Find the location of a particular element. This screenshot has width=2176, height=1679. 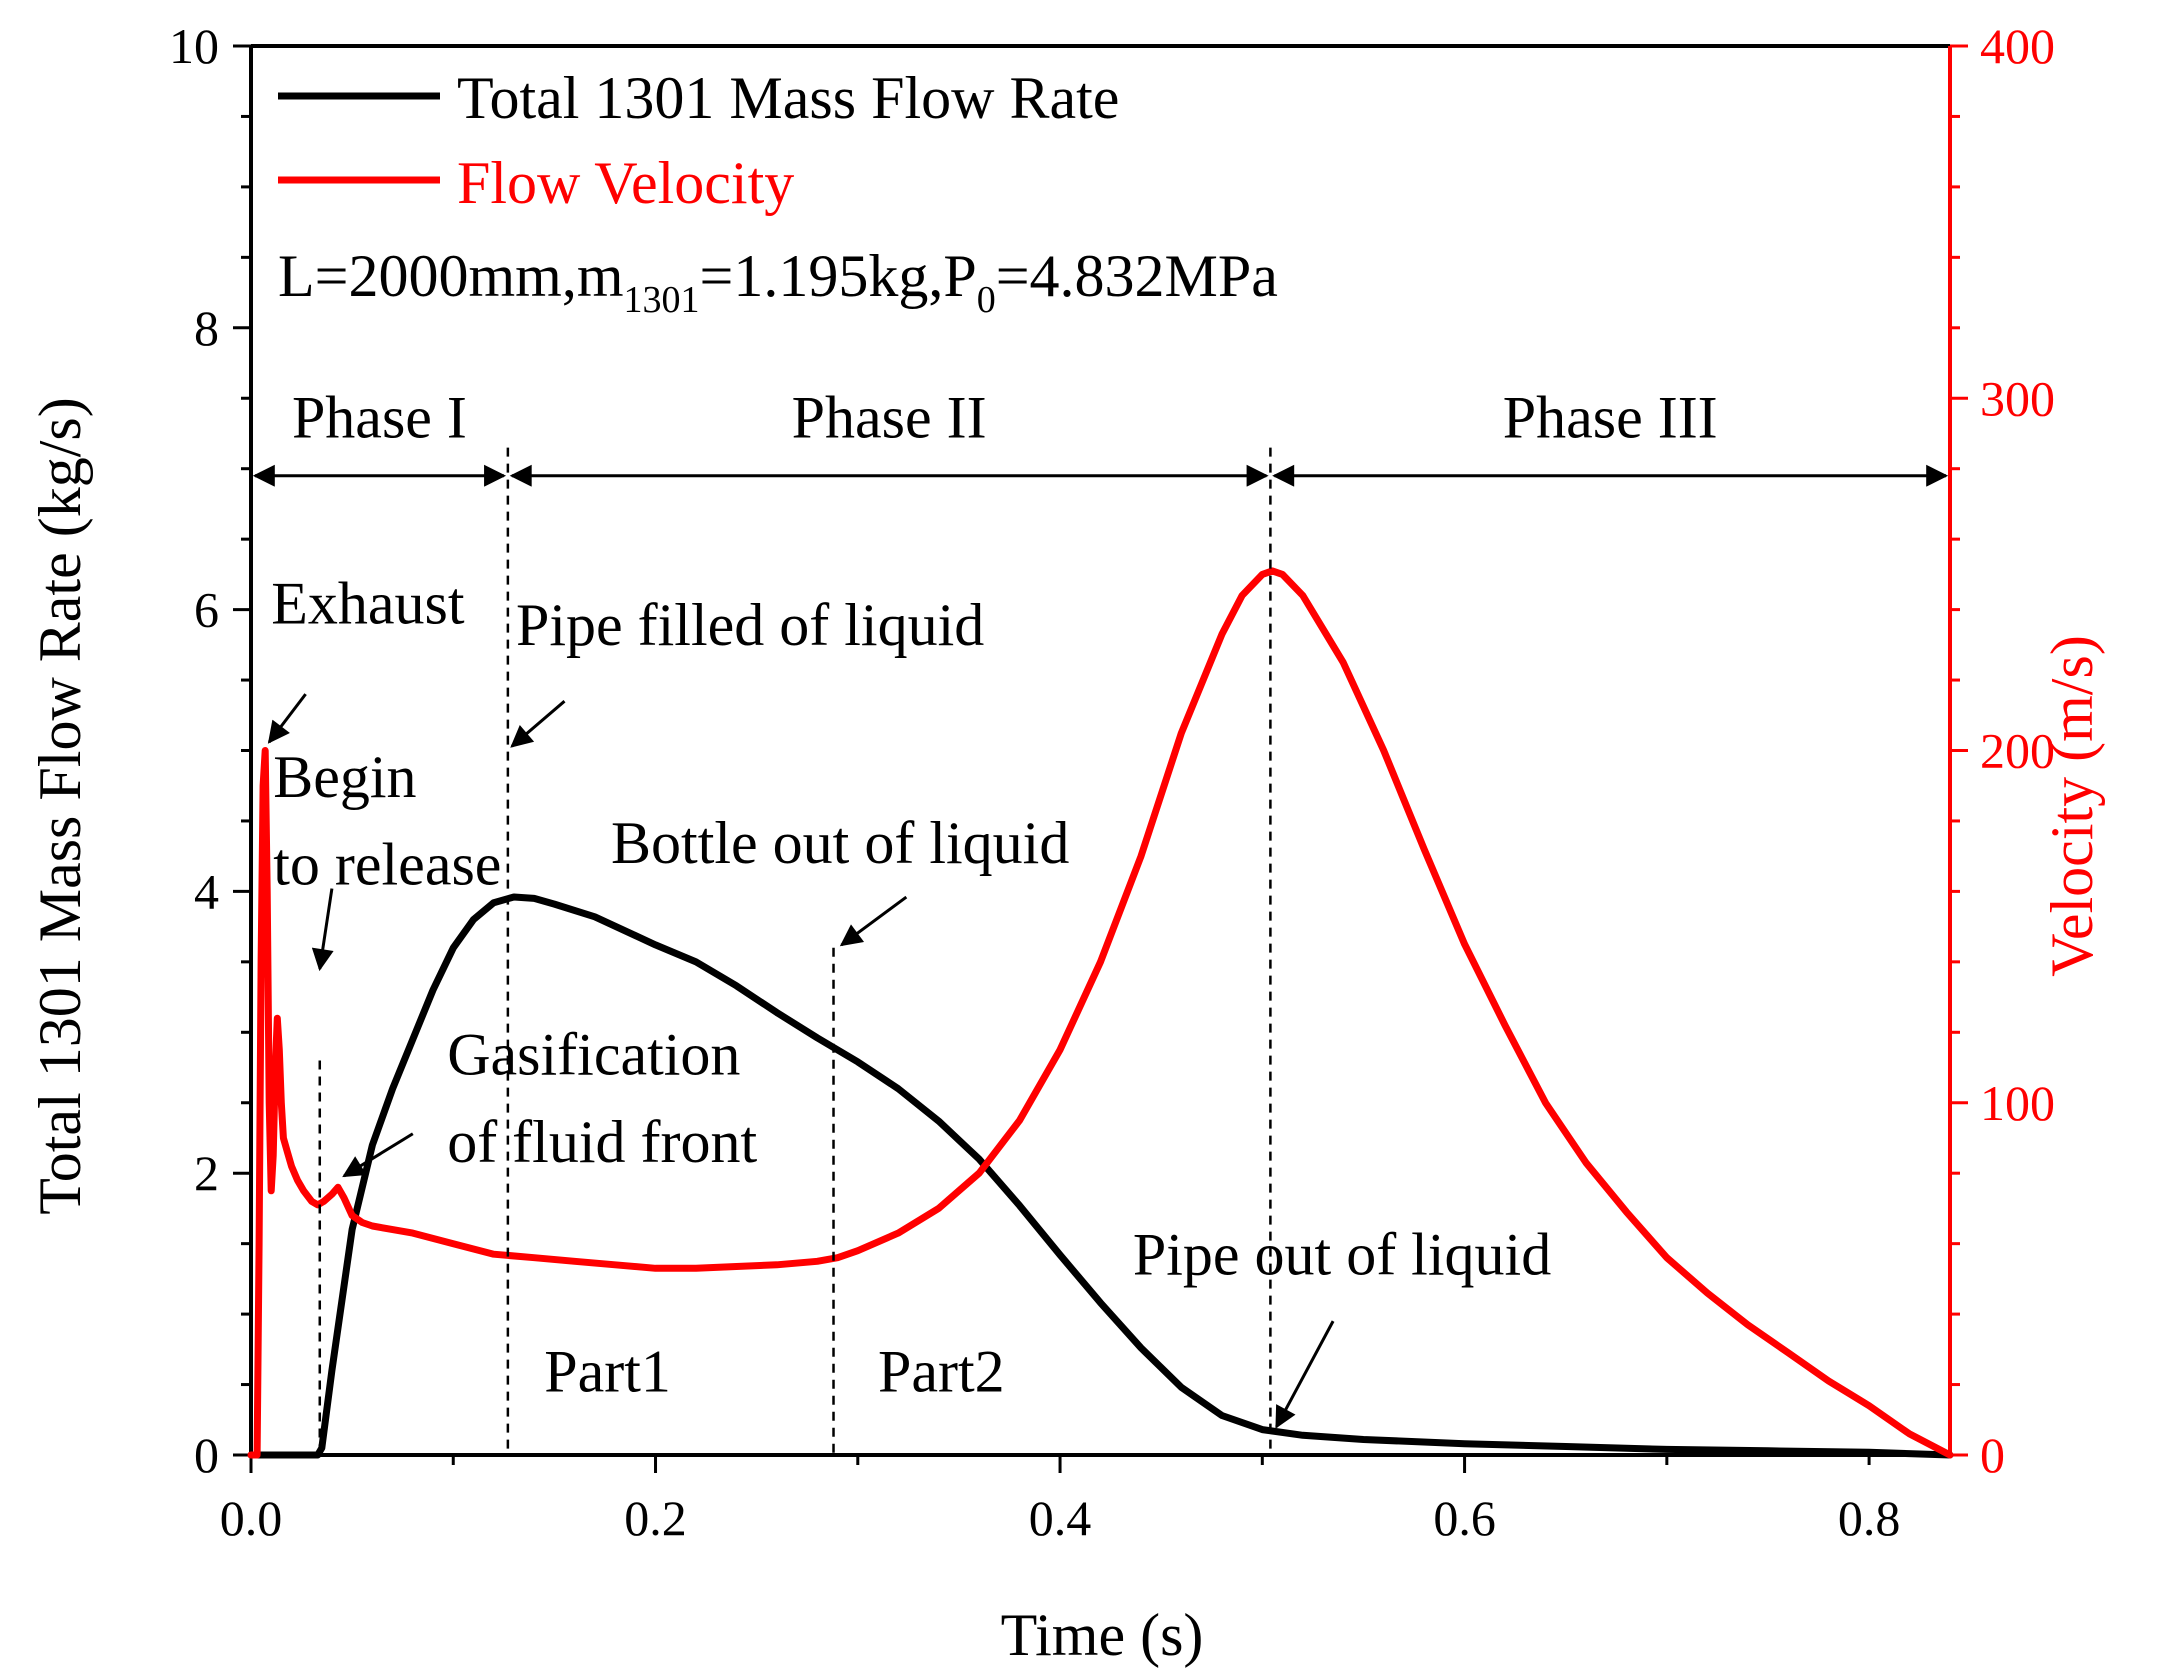

y-right-tick-label: 300 is located at coordinates (2017, 398).